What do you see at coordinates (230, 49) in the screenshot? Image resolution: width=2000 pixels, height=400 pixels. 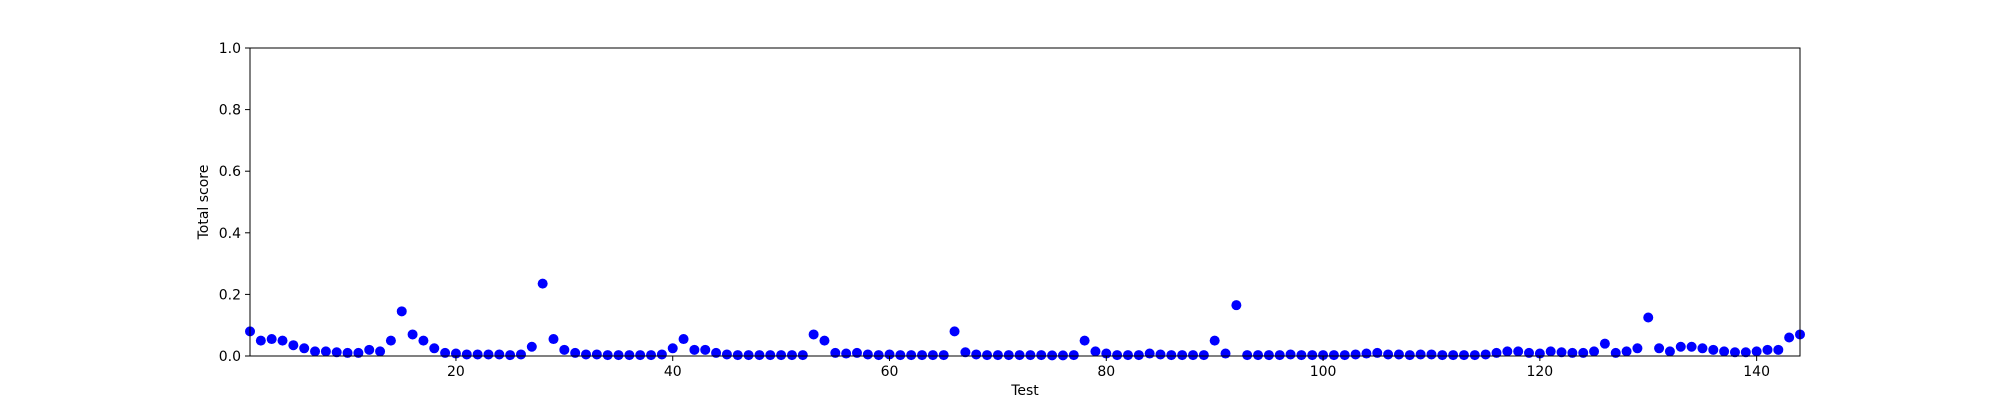 I see `y-tick-label: 1.0` at bounding box center [230, 49].